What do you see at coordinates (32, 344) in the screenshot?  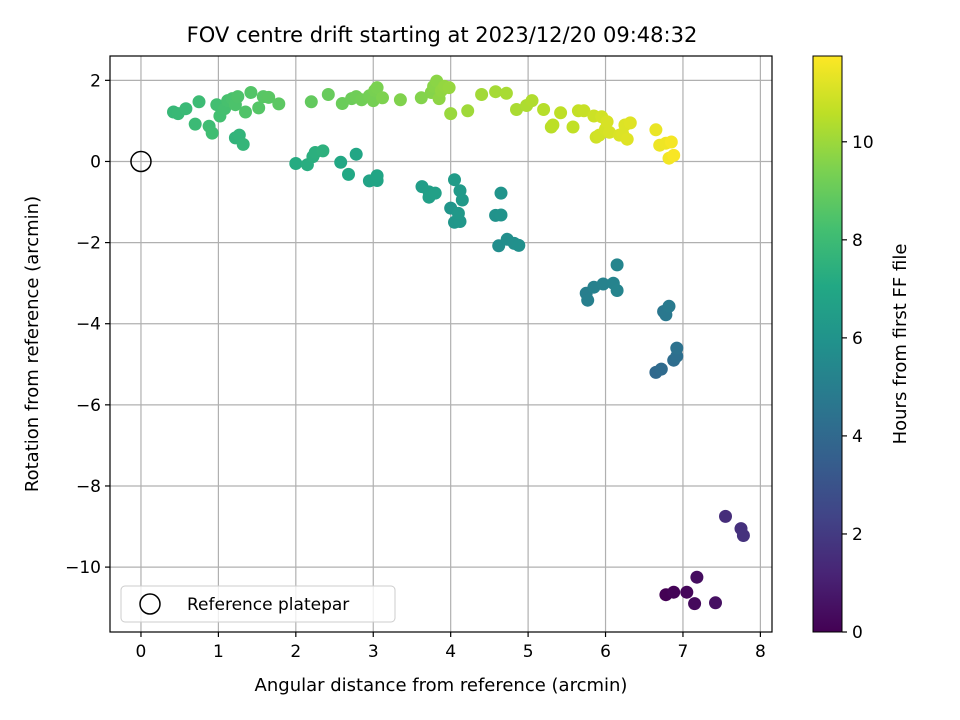 I see `y-axis-label: Rotation from reference (arcmin)` at bounding box center [32, 344].